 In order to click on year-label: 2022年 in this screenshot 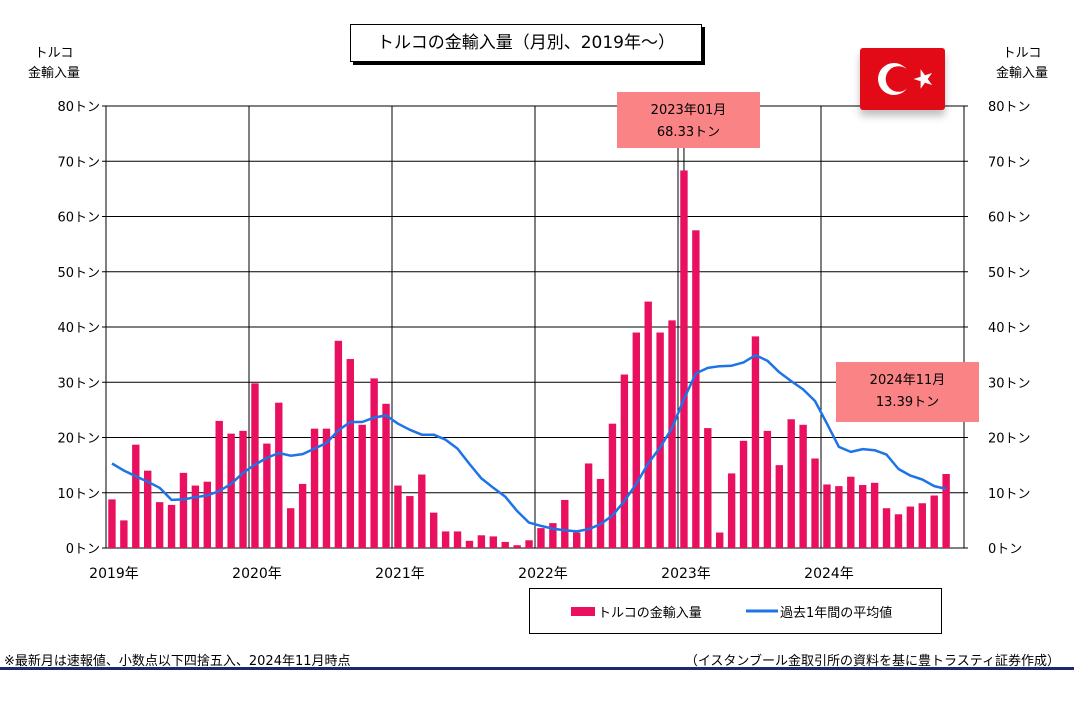, I will do `click(543, 574)`.